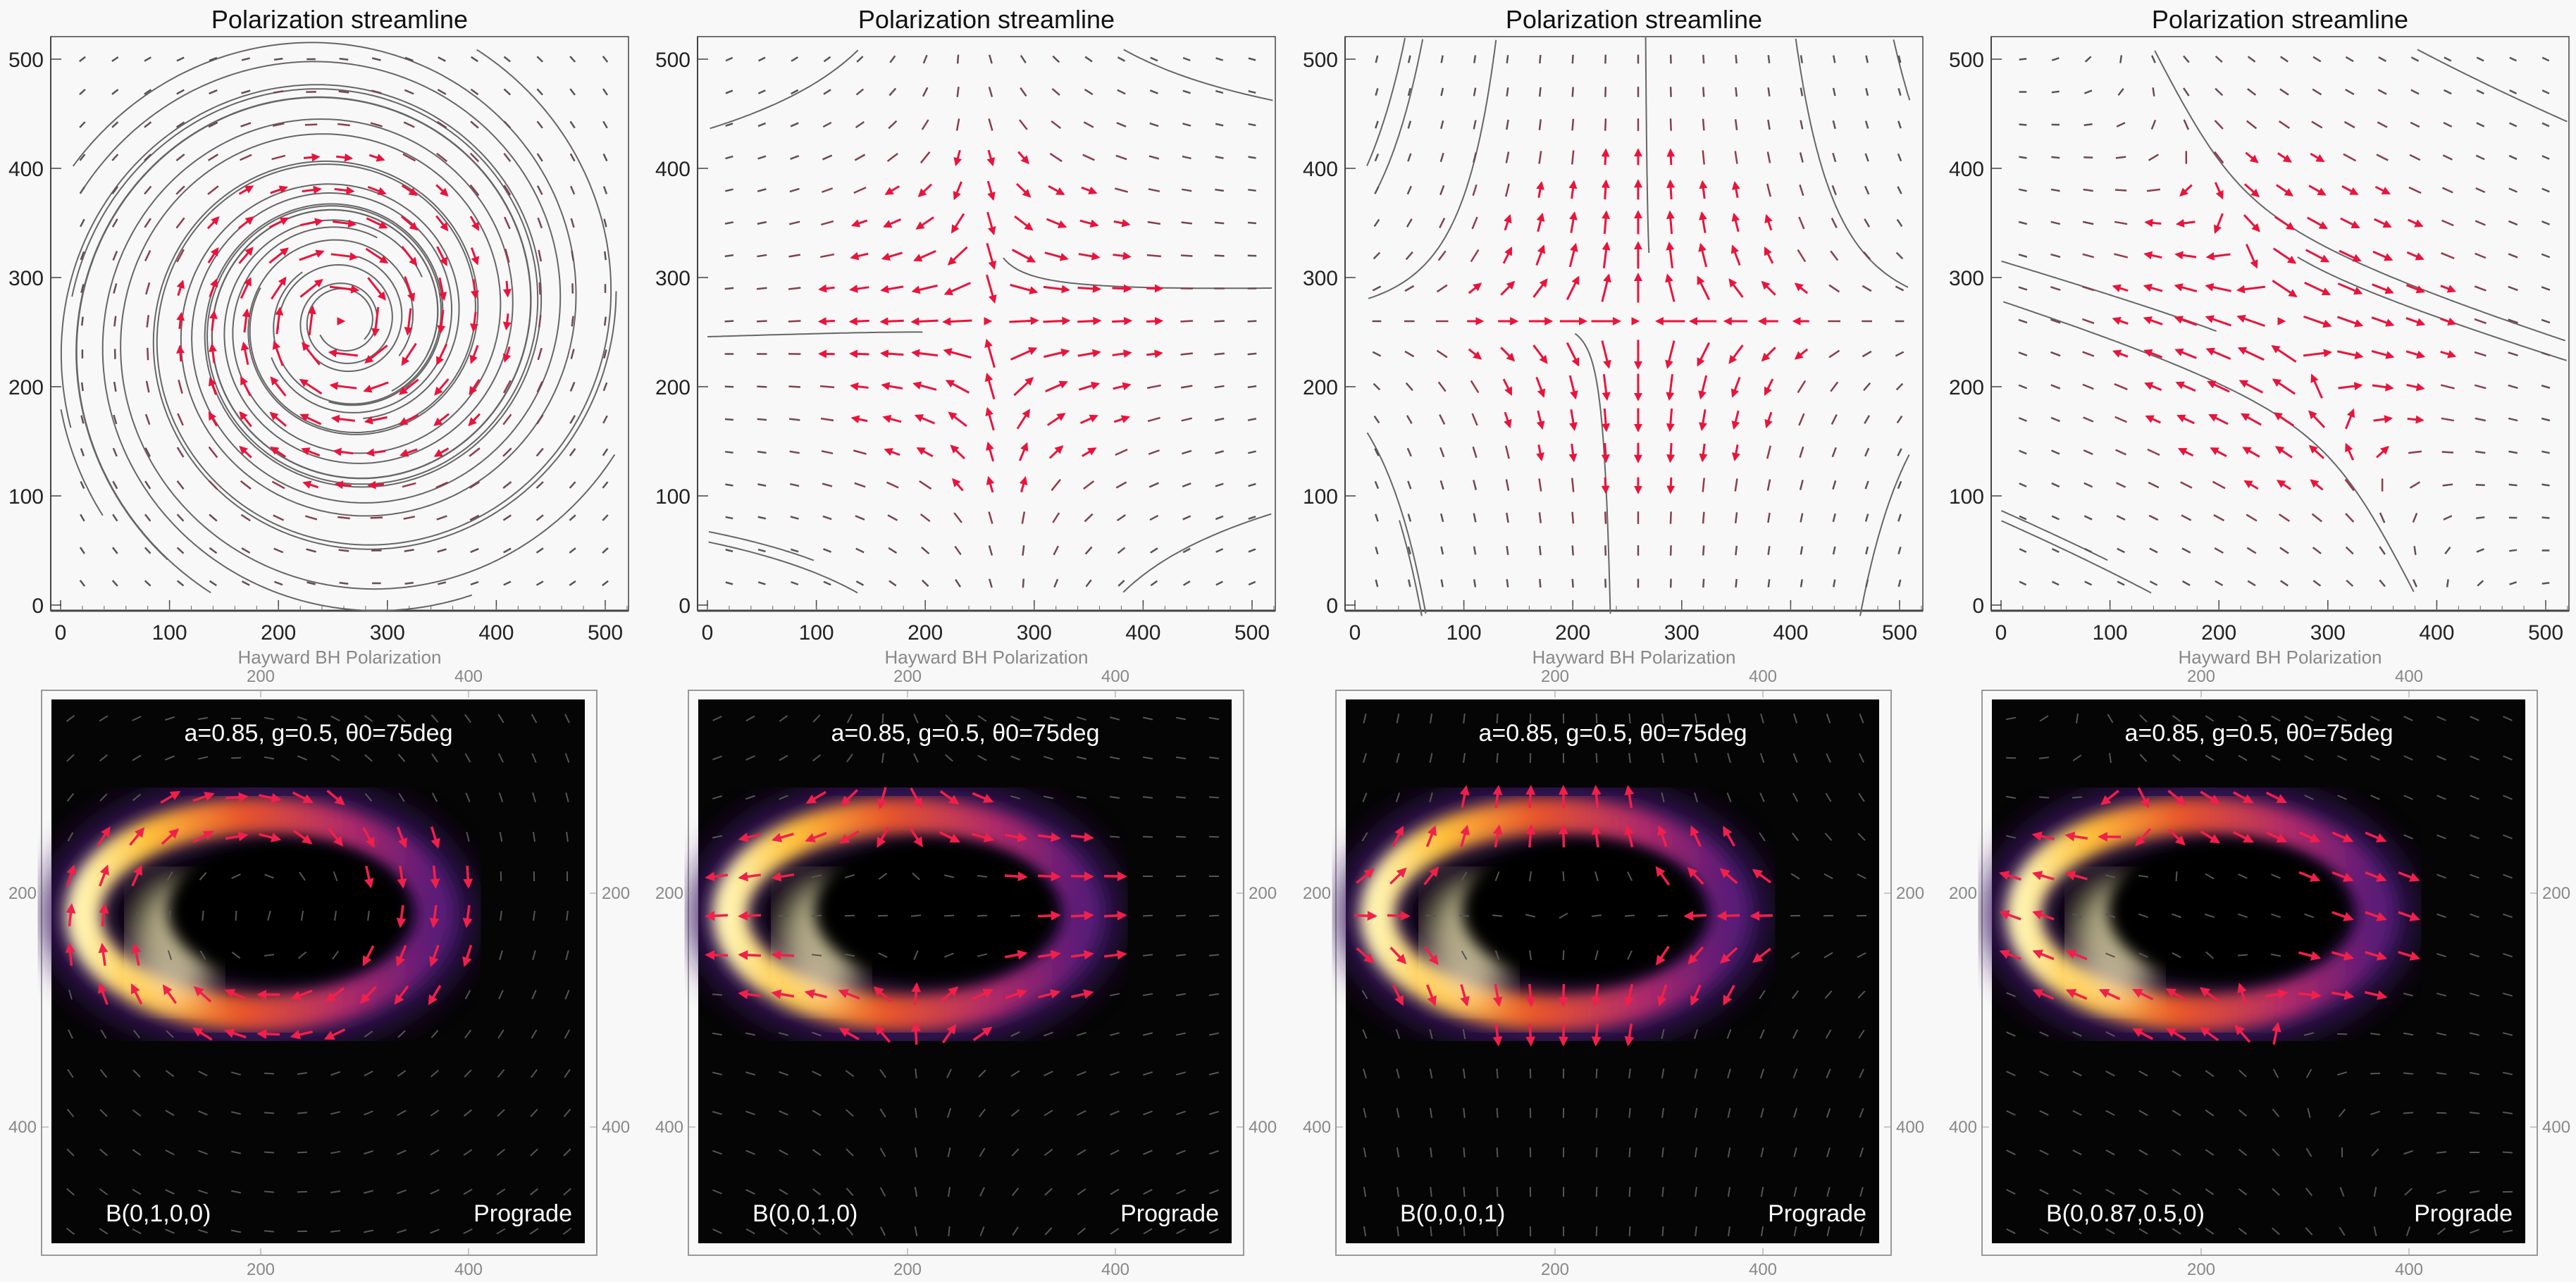  Describe the element at coordinates (1115, 1270) in the screenshot. I see `image-bottom-tick-label: 400` at that location.